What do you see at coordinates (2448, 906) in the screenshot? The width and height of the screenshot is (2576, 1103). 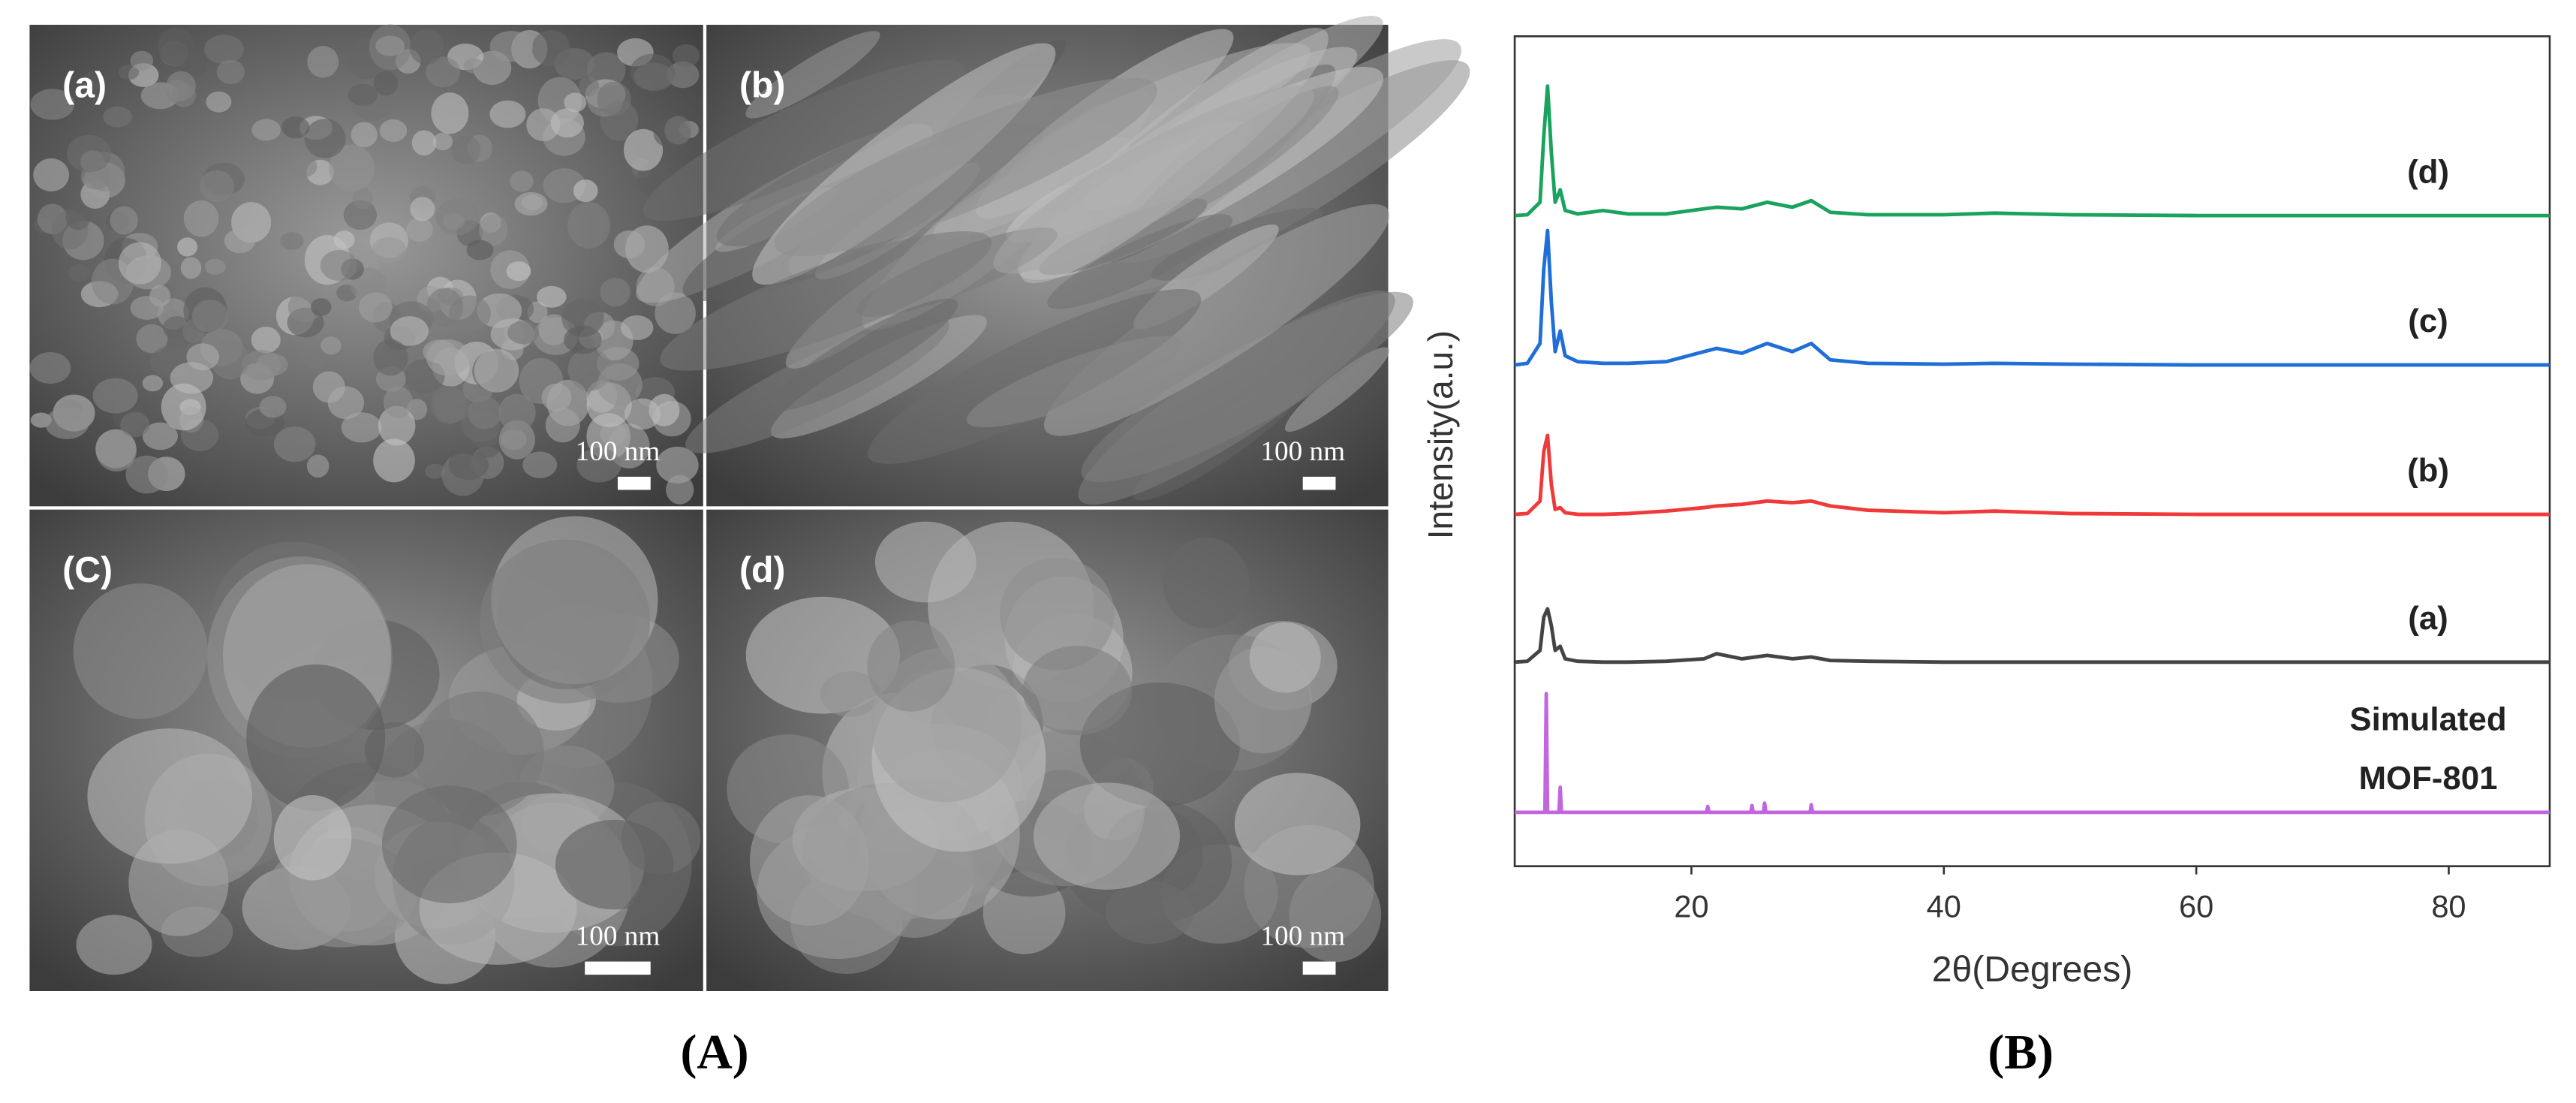 I see `x-tick-label: 80` at bounding box center [2448, 906].